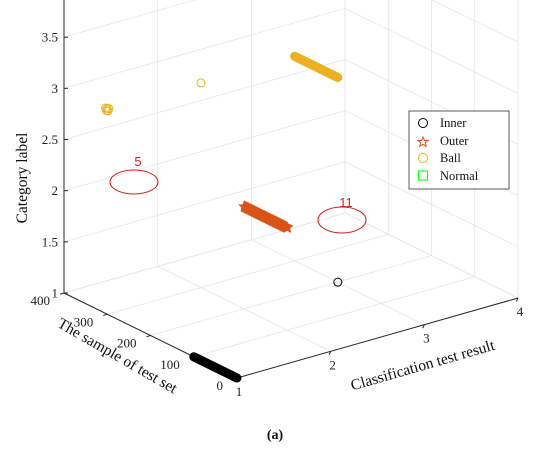 The height and width of the screenshot is (458, 550). I want to click on x-axis-line, so click(377, 338).